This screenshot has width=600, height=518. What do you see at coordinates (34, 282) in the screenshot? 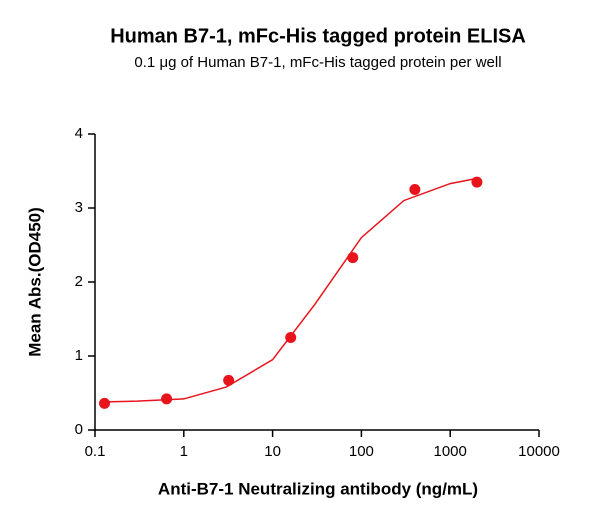
I see `y-axis-label: Mean Abs.(OD450)` at bounding box center [34, 282].